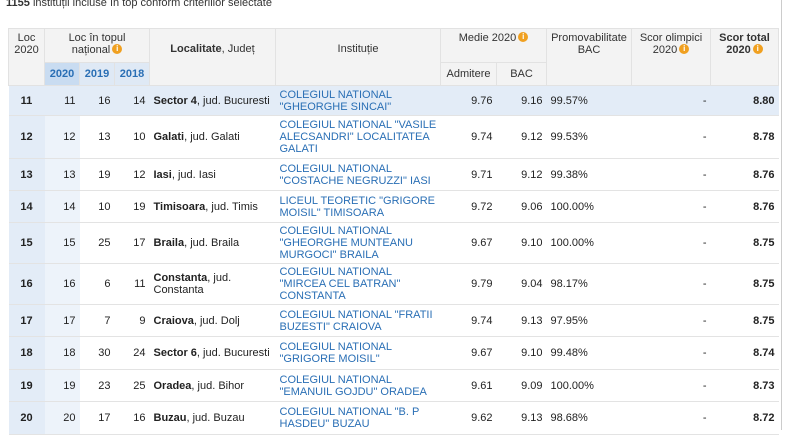  What do you see at coordinates (26, 137) in the screenshot?
I see `loc: 12` at bounding box center [26, 137].